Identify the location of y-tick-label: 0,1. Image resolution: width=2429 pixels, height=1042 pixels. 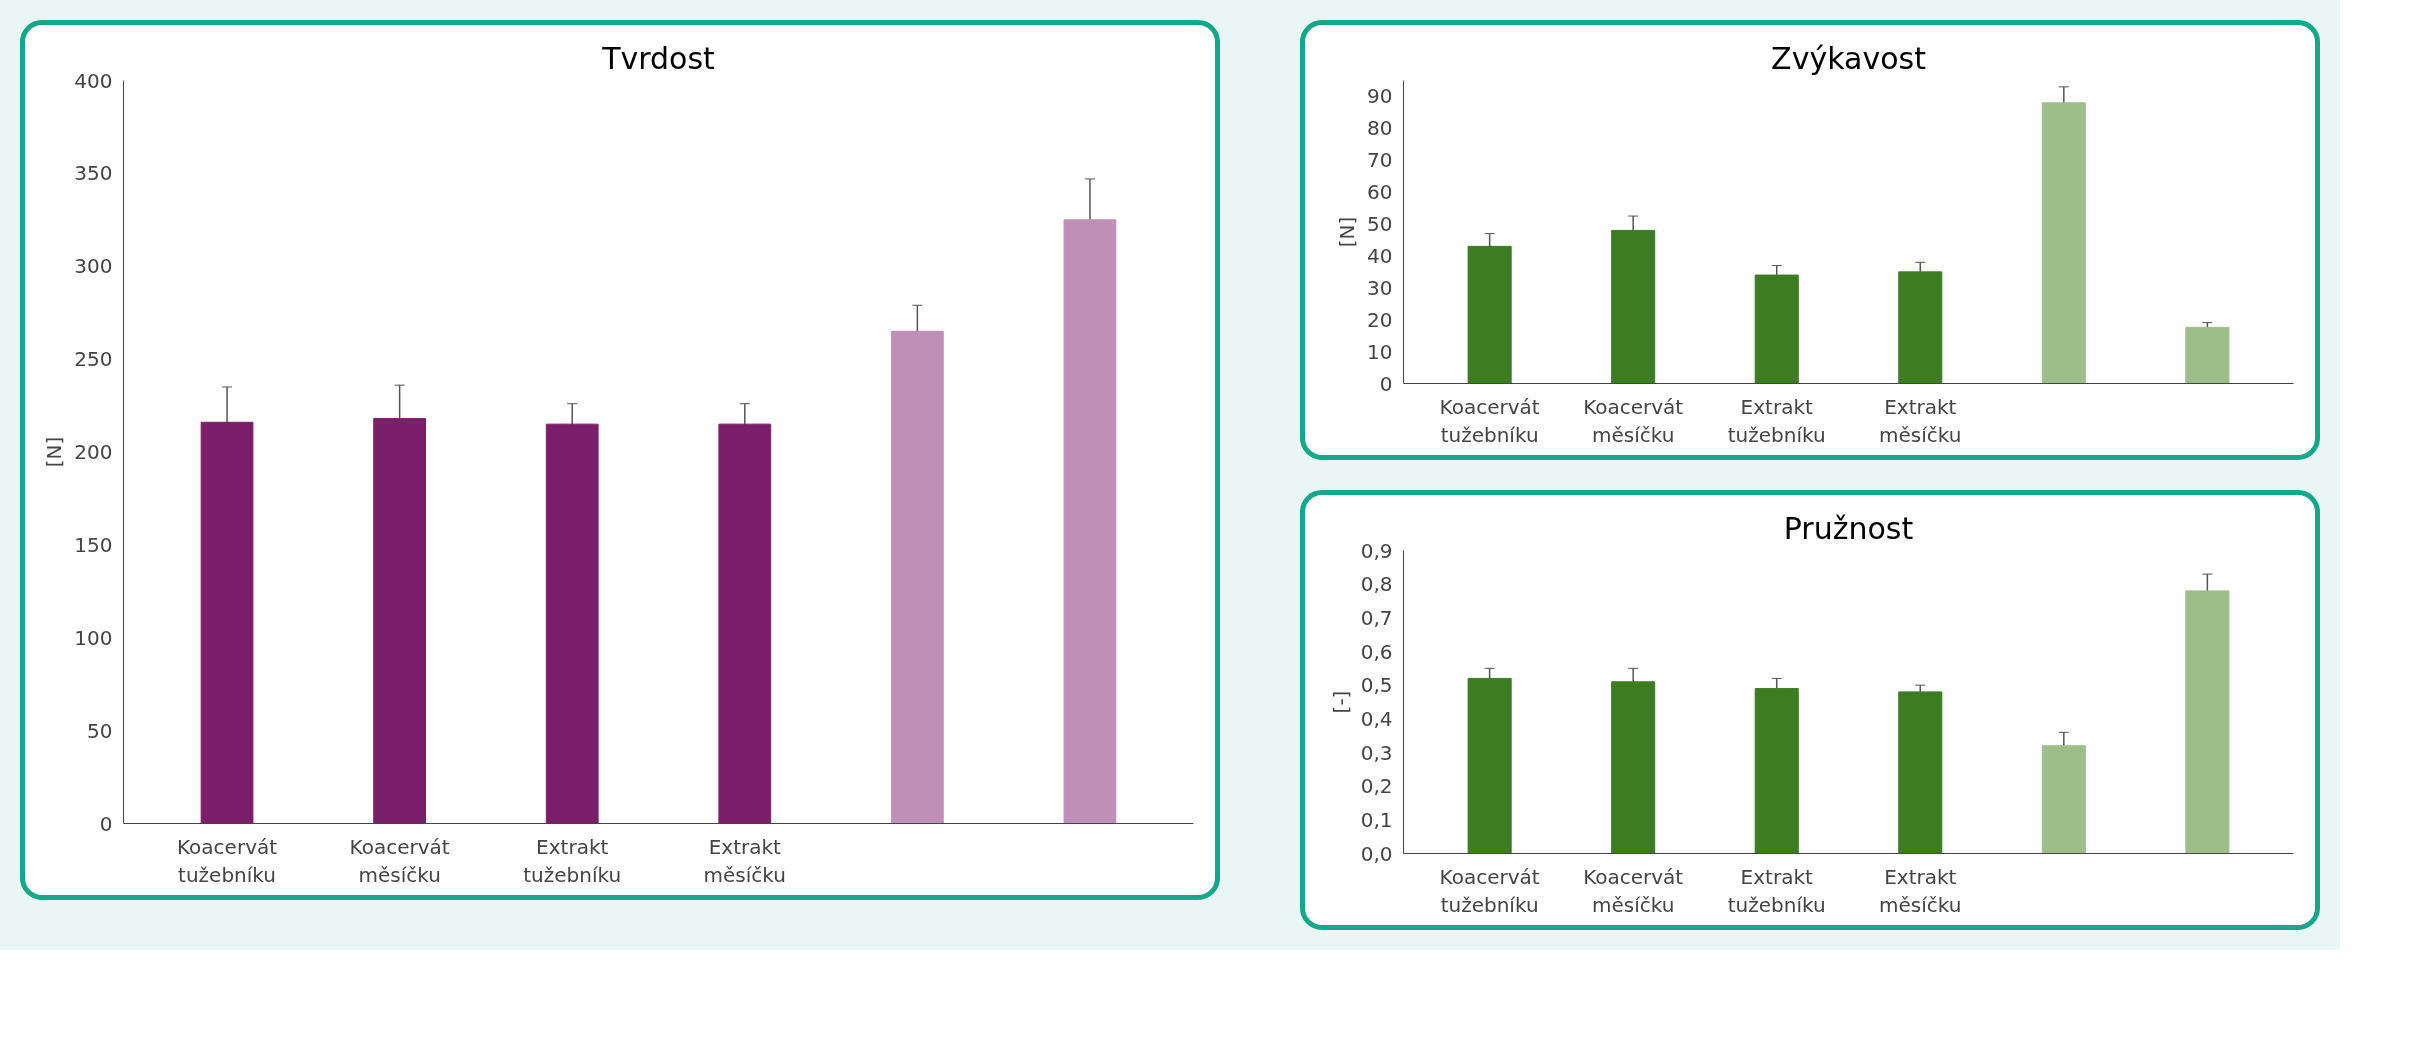
(1376, 819).